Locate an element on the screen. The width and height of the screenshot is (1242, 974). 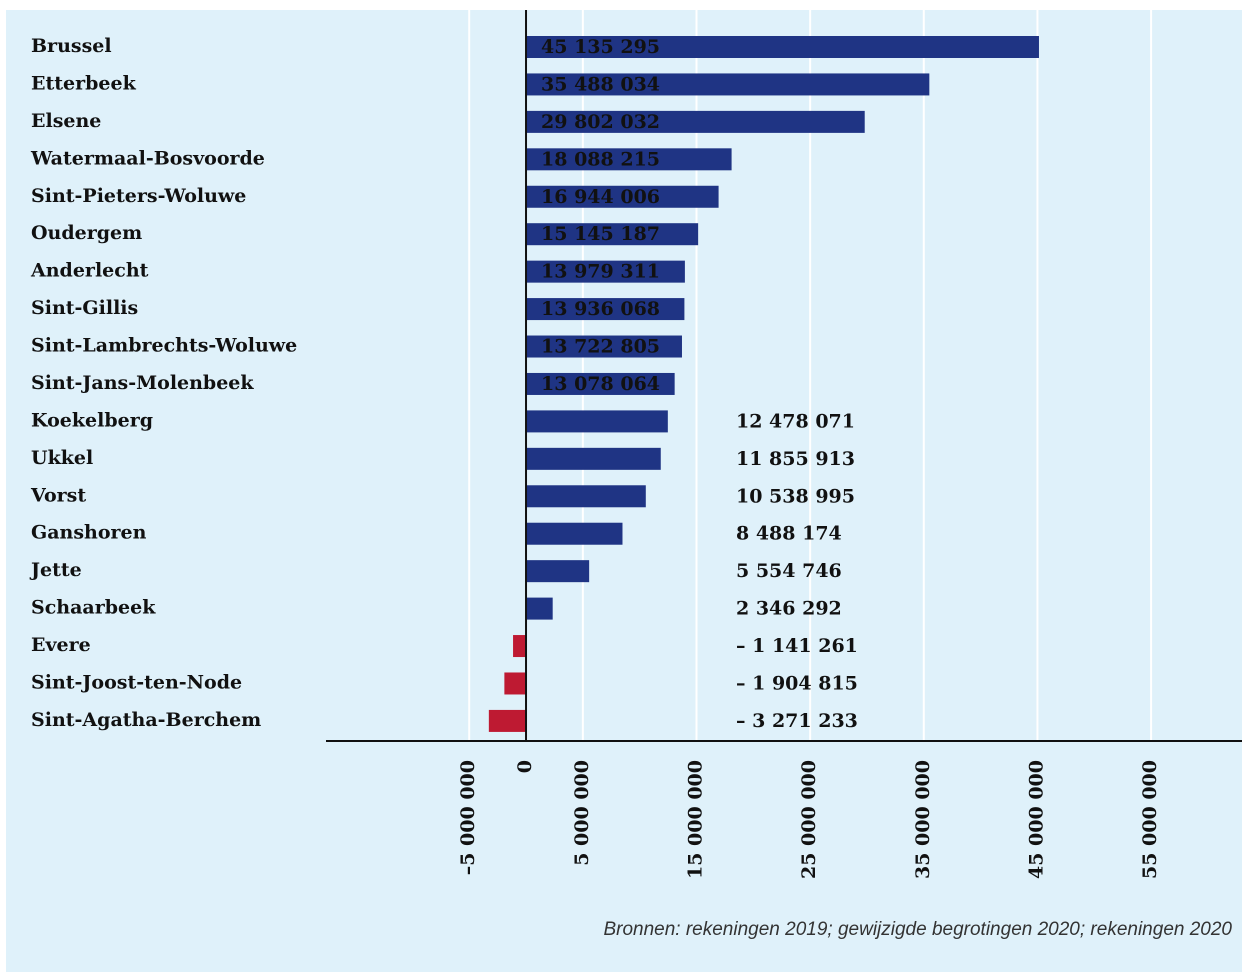
y-tick-label: Sint-Joost-ten-Node is located at coordinates (136, 682).